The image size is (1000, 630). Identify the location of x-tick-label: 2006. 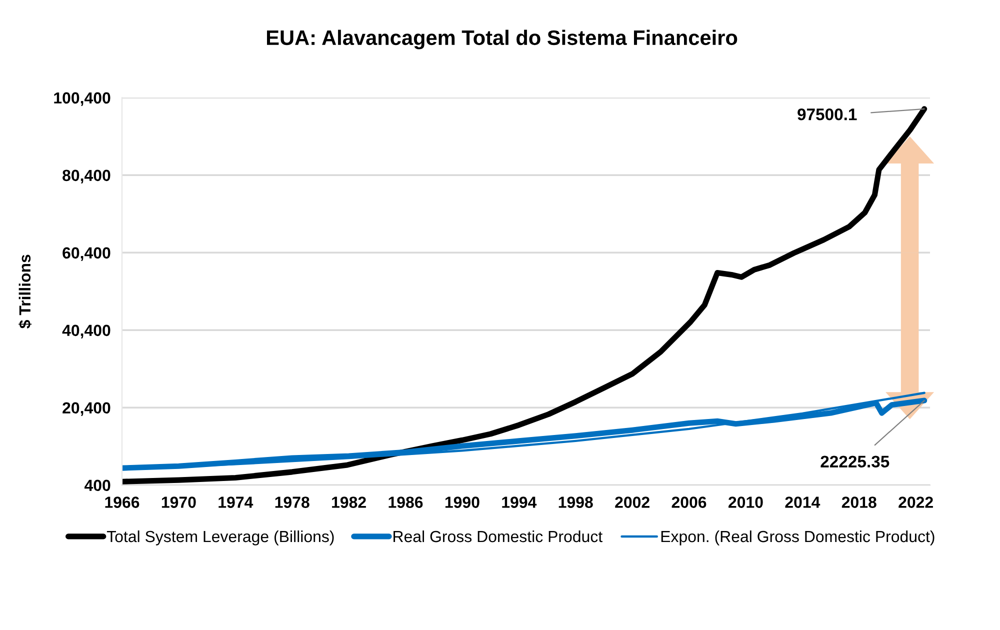
(689, 502).